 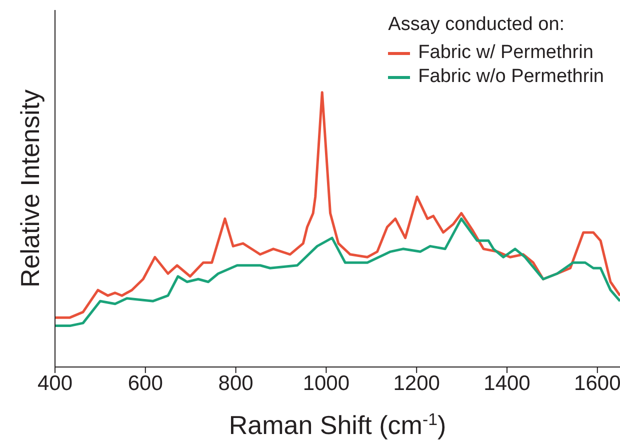 What do you see at coordinates (337, 425) in the screenshot?
I see `x-axis-title: Raman Shift (cm$^{-1}$)` at bounding box center [337, 425].